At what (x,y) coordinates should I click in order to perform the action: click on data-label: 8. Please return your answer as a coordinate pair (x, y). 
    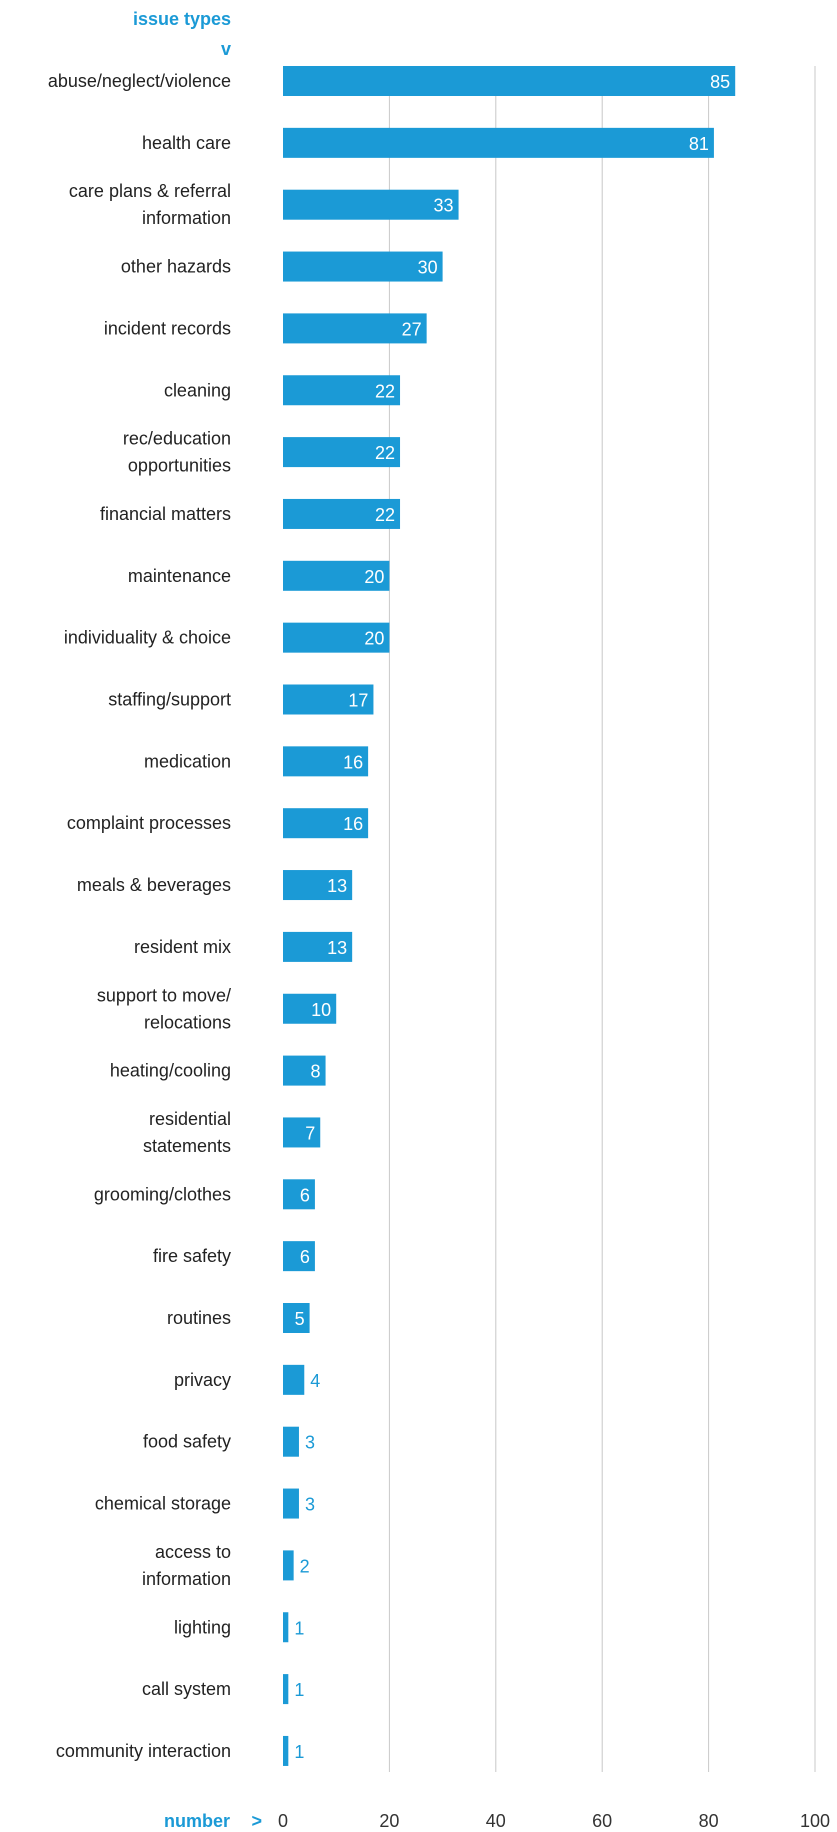
    Looking at the image, I should click on (316, 1072).